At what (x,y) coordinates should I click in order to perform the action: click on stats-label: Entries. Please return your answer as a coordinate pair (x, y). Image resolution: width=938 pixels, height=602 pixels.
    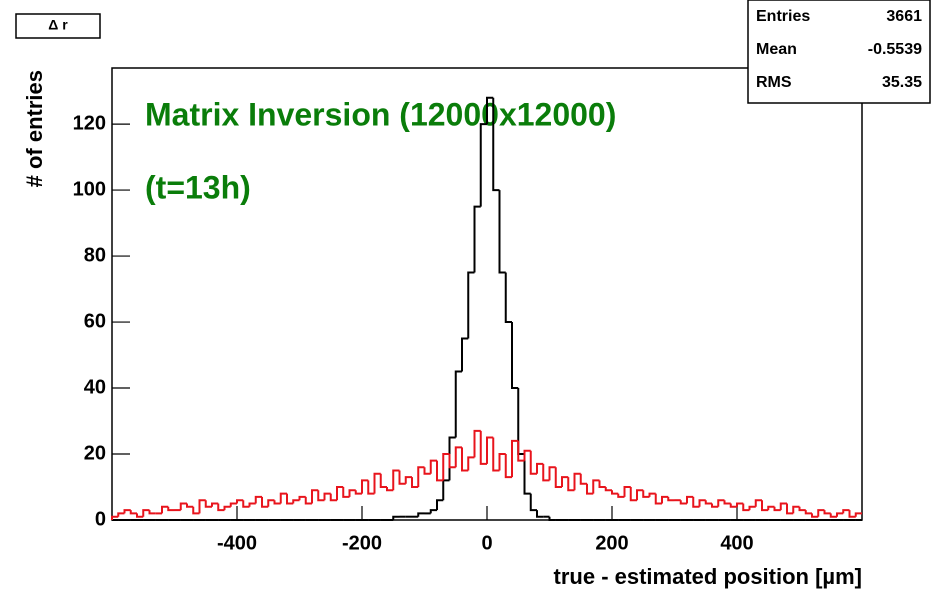
    Looking at the image, I should click on (783, 16).